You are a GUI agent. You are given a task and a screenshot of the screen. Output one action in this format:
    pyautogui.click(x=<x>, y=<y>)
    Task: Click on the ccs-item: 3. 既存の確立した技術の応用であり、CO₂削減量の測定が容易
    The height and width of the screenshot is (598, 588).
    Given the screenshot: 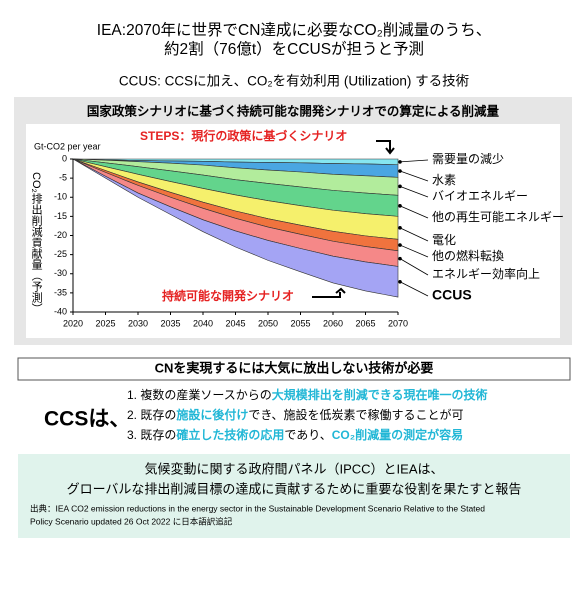 What is the action you would take?
    pyautogui.click(x=295, y=434)
    